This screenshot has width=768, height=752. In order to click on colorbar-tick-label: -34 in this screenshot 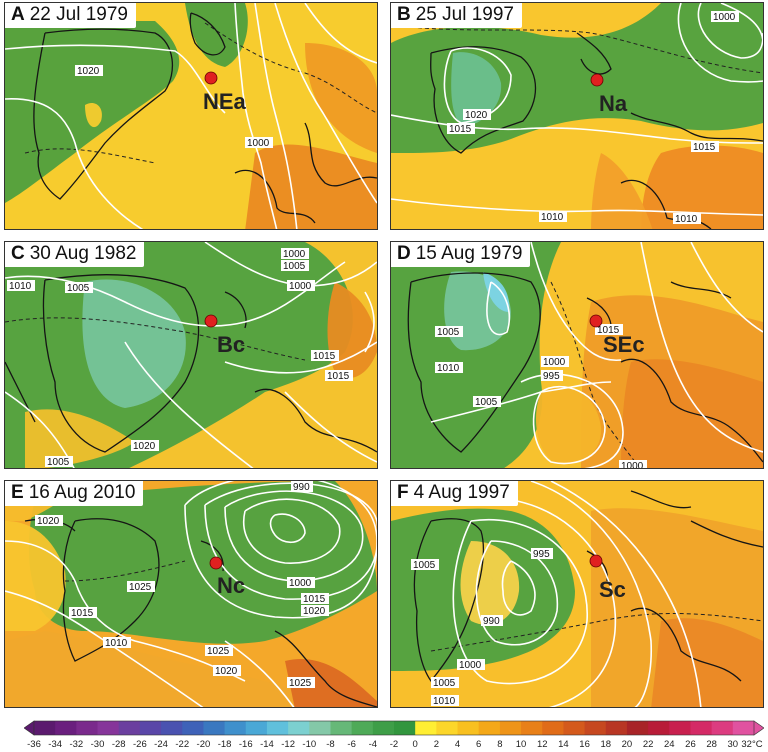, I will do `click(55, 744)`.